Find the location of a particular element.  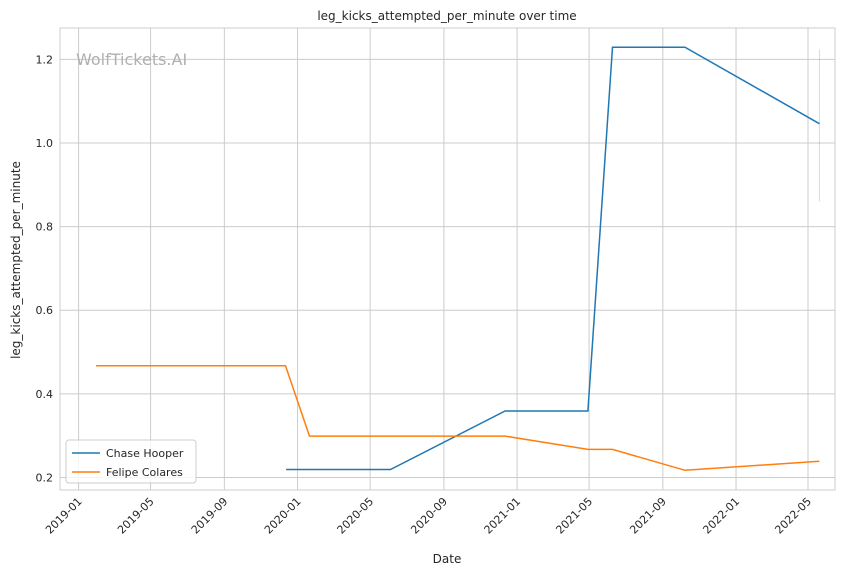

y-tick-label: 1.0 is located at coordinates (45, 143).